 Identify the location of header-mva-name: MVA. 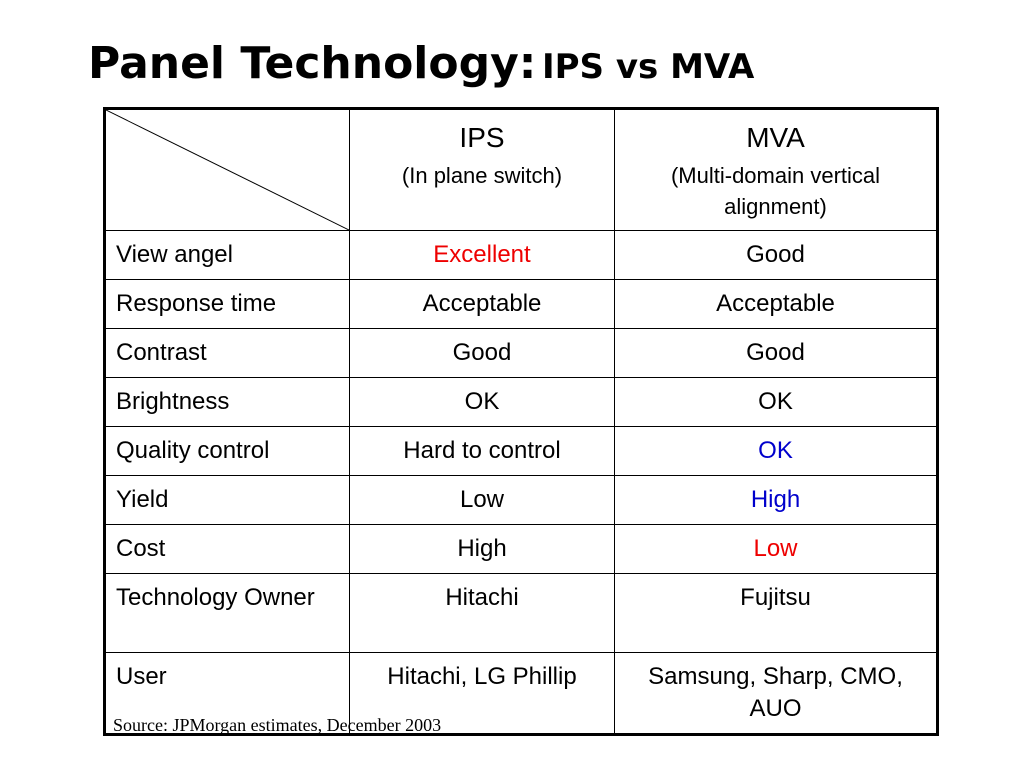
(775, 137).